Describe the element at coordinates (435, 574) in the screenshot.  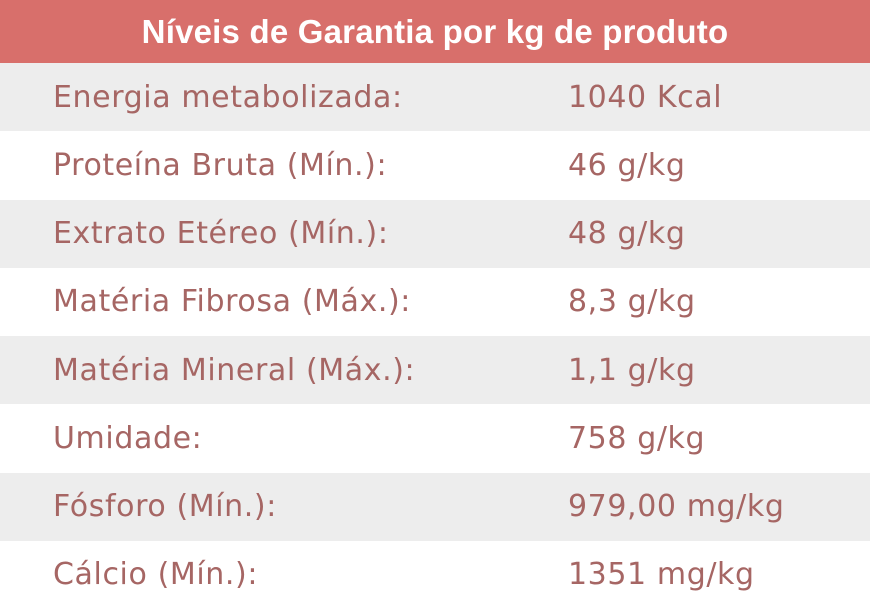
I see `table-row: Cálcio (Mín.): 1351 mg/kg` at that location.